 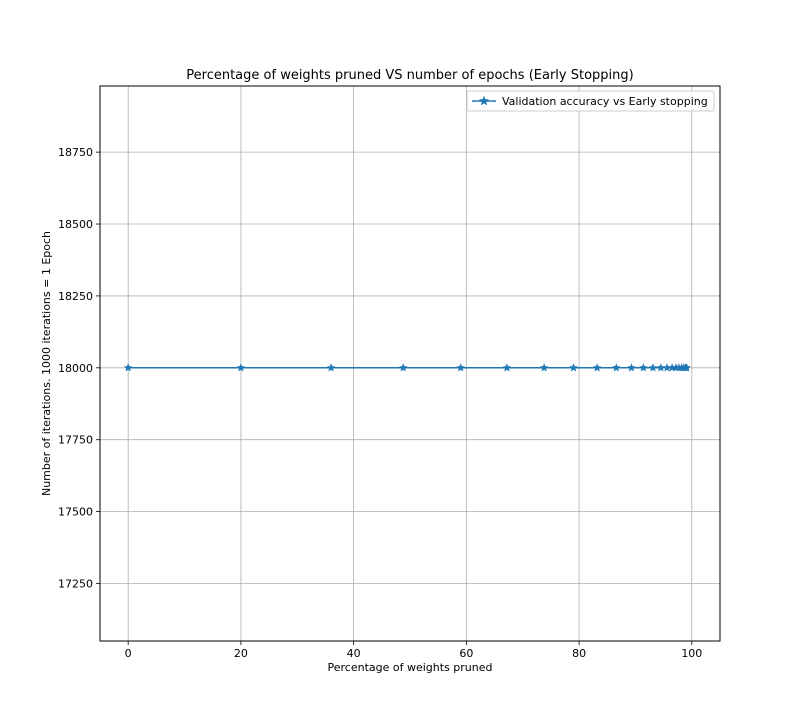 What do you see at coordinates (75, 583) in the screenshot?
I see `y-tick-label: 17250` at bounding box center [75, 583].